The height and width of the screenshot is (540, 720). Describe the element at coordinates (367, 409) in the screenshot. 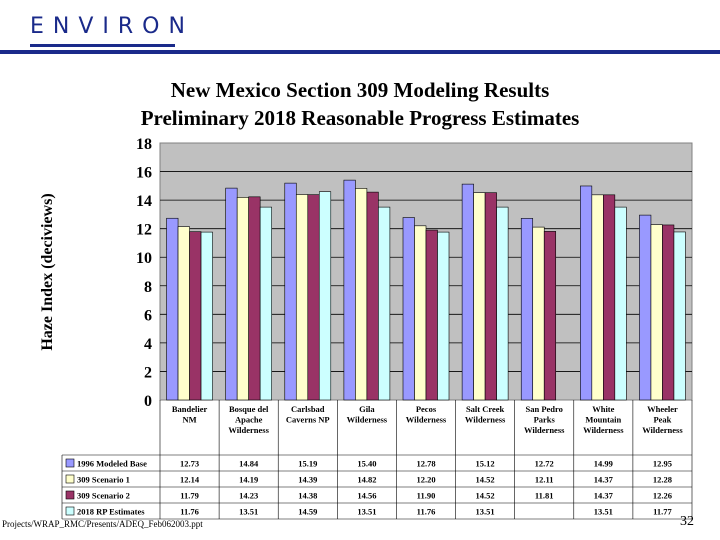

I see `x-tick-label: Gila` at that location.